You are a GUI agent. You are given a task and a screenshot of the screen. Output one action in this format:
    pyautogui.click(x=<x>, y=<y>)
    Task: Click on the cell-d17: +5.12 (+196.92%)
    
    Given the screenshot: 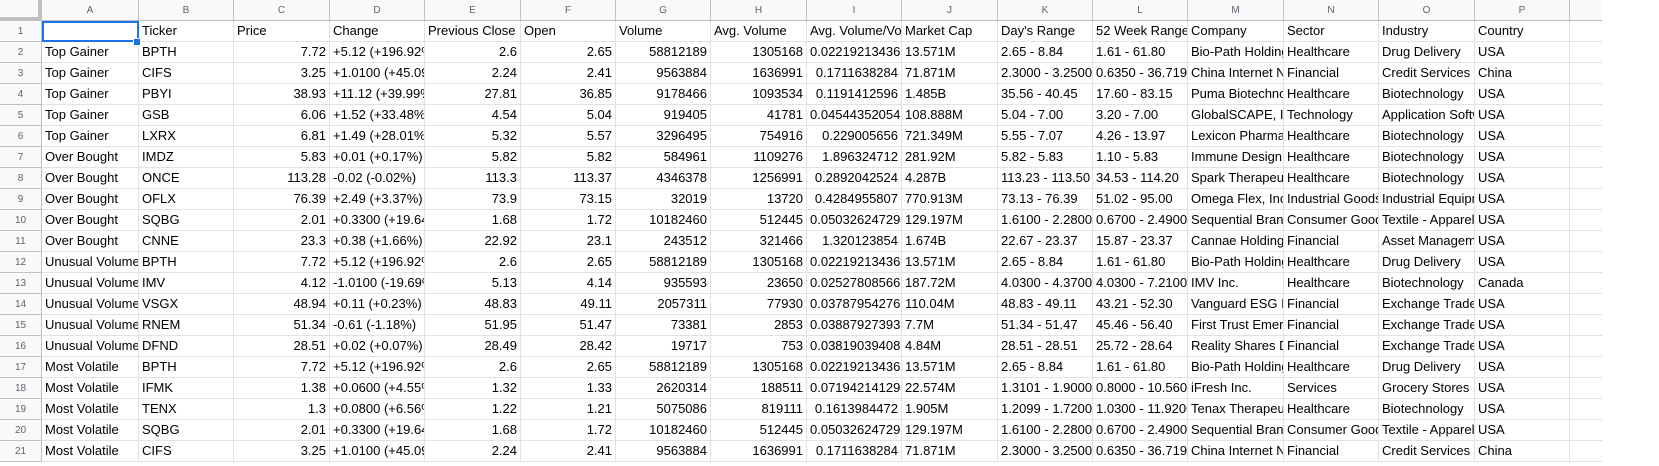 What is the action you would take?
    pyautogui.click(x=377, y=367)
    